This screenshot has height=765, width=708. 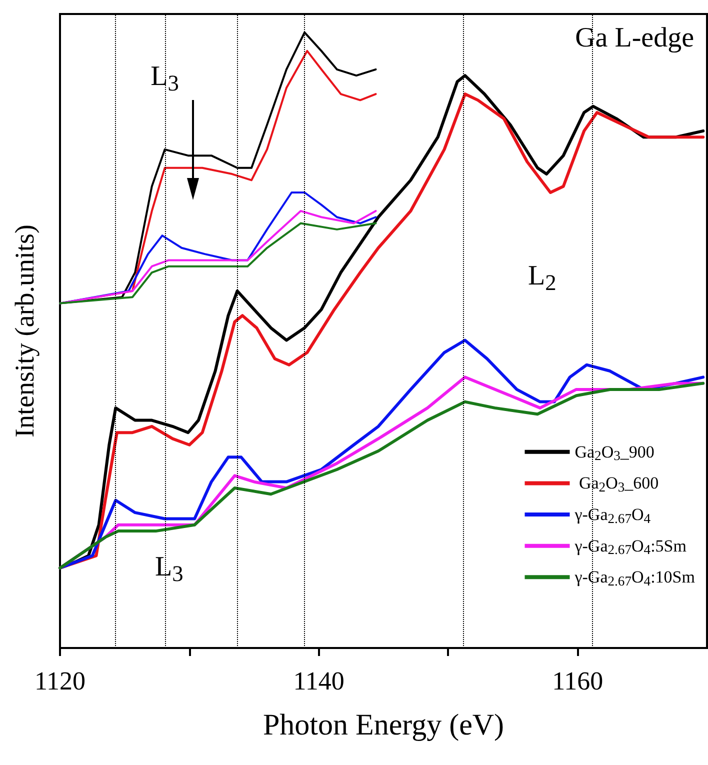 What do you see at coordinates (60, 681) in the screenshot?
I see `x-tick-label: 1120` at bounding box center [60, 681].